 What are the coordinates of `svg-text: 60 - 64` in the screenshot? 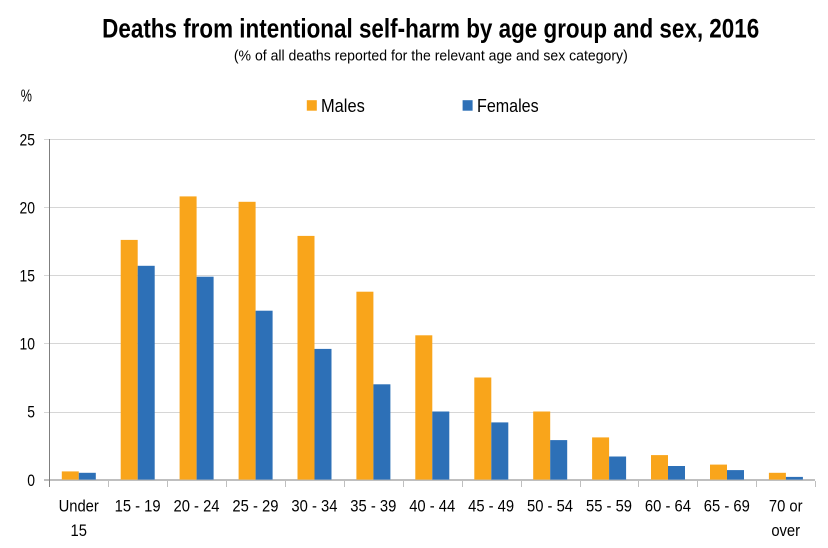 It's located at (668, 507).